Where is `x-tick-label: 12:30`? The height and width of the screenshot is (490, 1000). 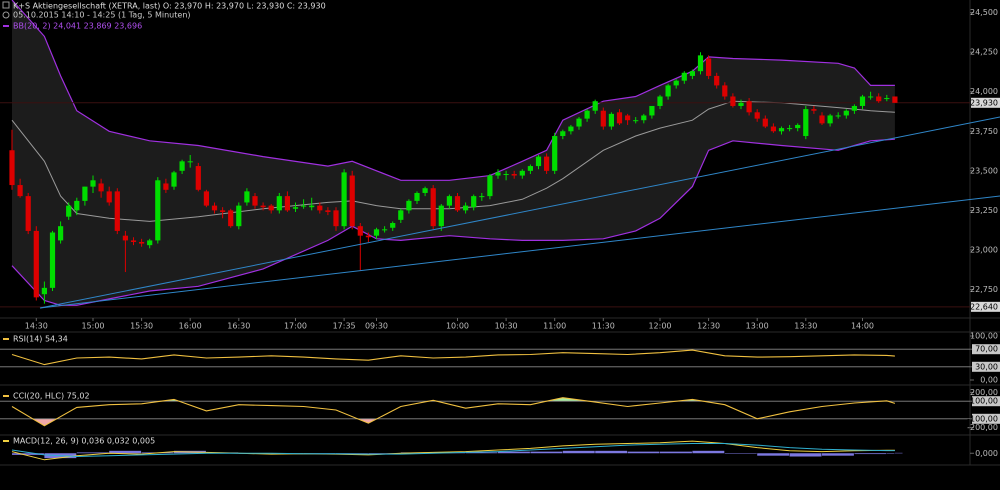
x-tick-label: 12:30 is located at coordinates (708, 326).